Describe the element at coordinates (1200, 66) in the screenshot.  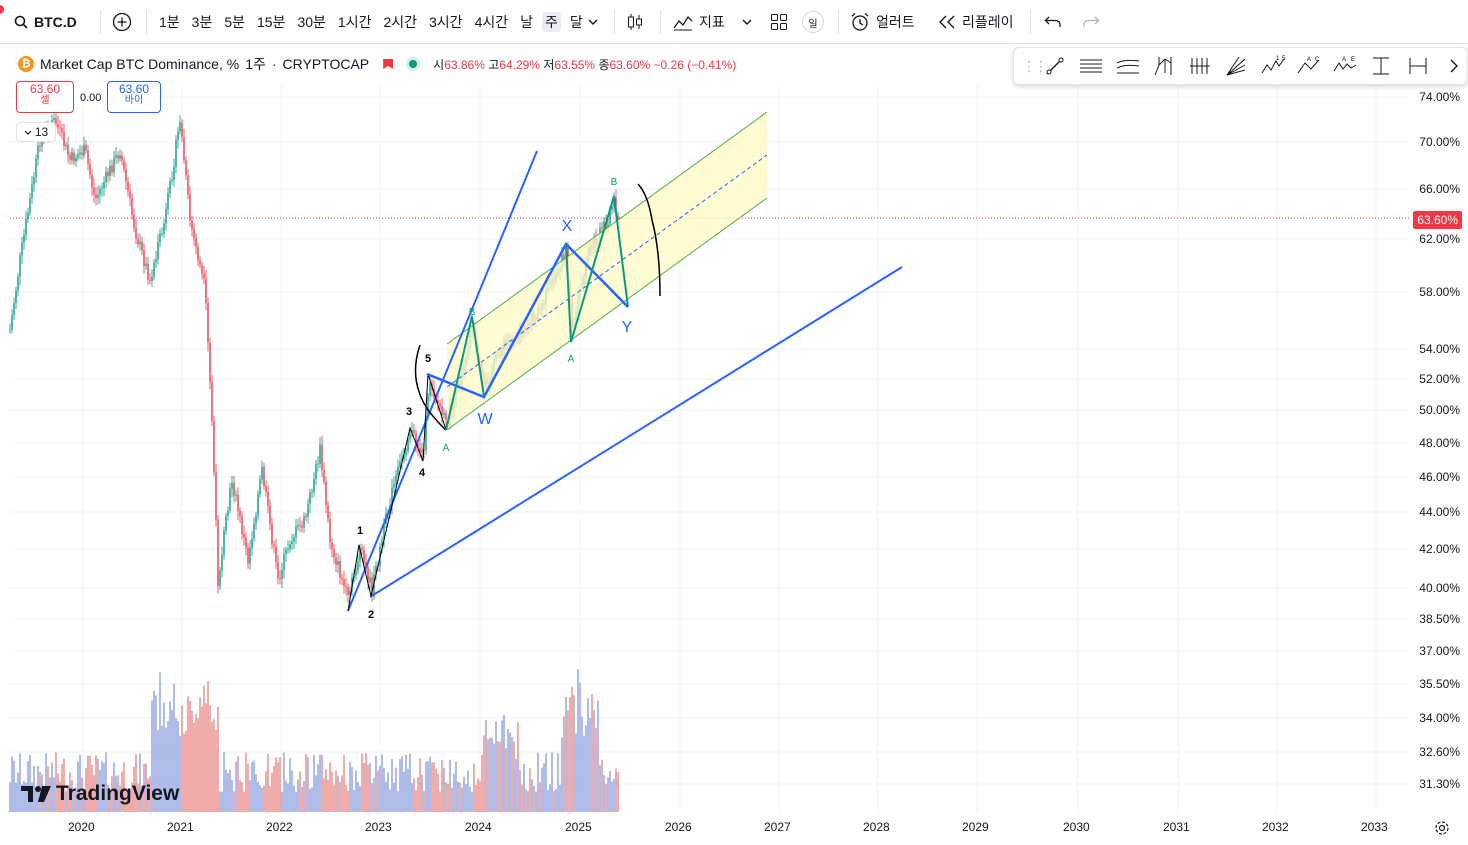
I see `gann-box-tool` at that location.